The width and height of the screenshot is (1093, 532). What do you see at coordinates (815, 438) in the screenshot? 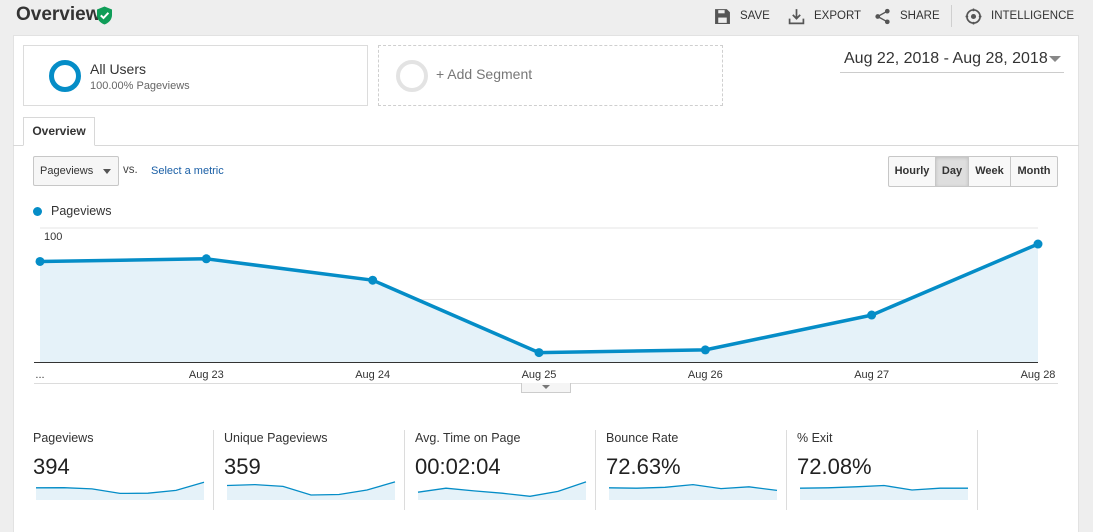
I see `scorecard-label: % Exit` at bounding box center [815, 438].